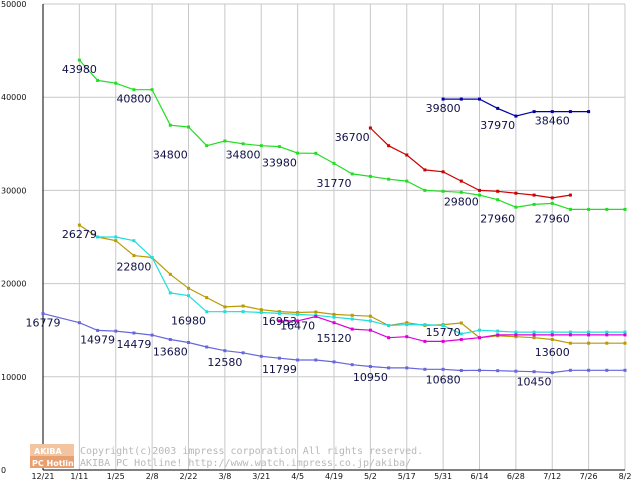 This screenshot has width=640, height=480. What do you see at coordinates (297, 476) in the screenshot?
I see `x-tick-label: 4/5` at bounding box center [297, 476].